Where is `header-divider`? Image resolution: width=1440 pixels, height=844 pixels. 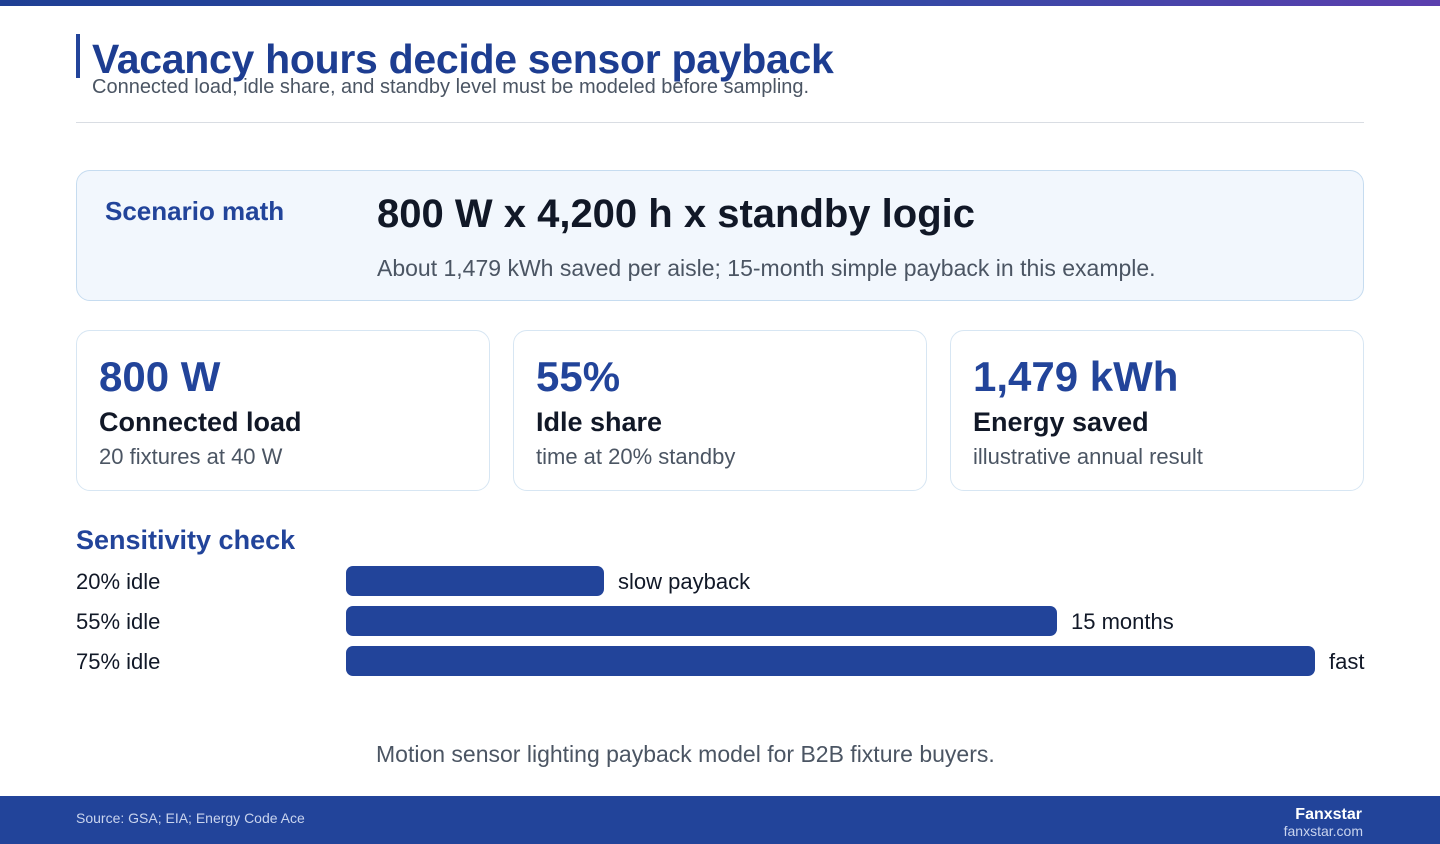 header-divider is located at coordinates (720, 122).